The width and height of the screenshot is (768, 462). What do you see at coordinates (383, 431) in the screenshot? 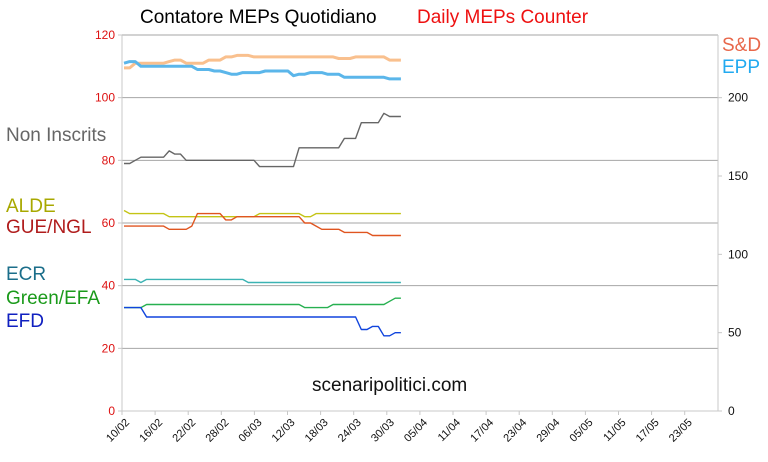
I see `x-tick-label: 30/03` at bounding box center [383, 431].